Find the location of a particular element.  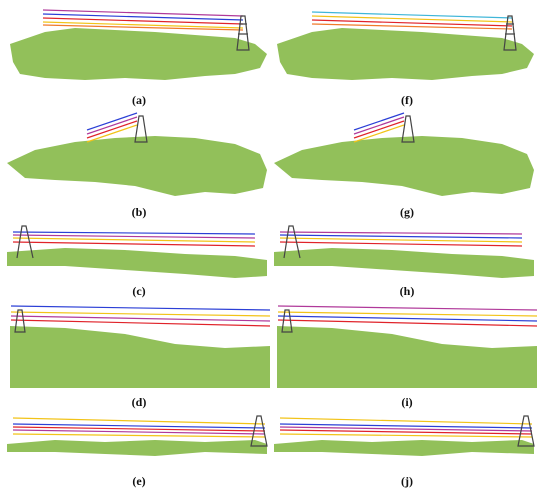

panel-c-label: (c) is located at coordinates (139, 291).